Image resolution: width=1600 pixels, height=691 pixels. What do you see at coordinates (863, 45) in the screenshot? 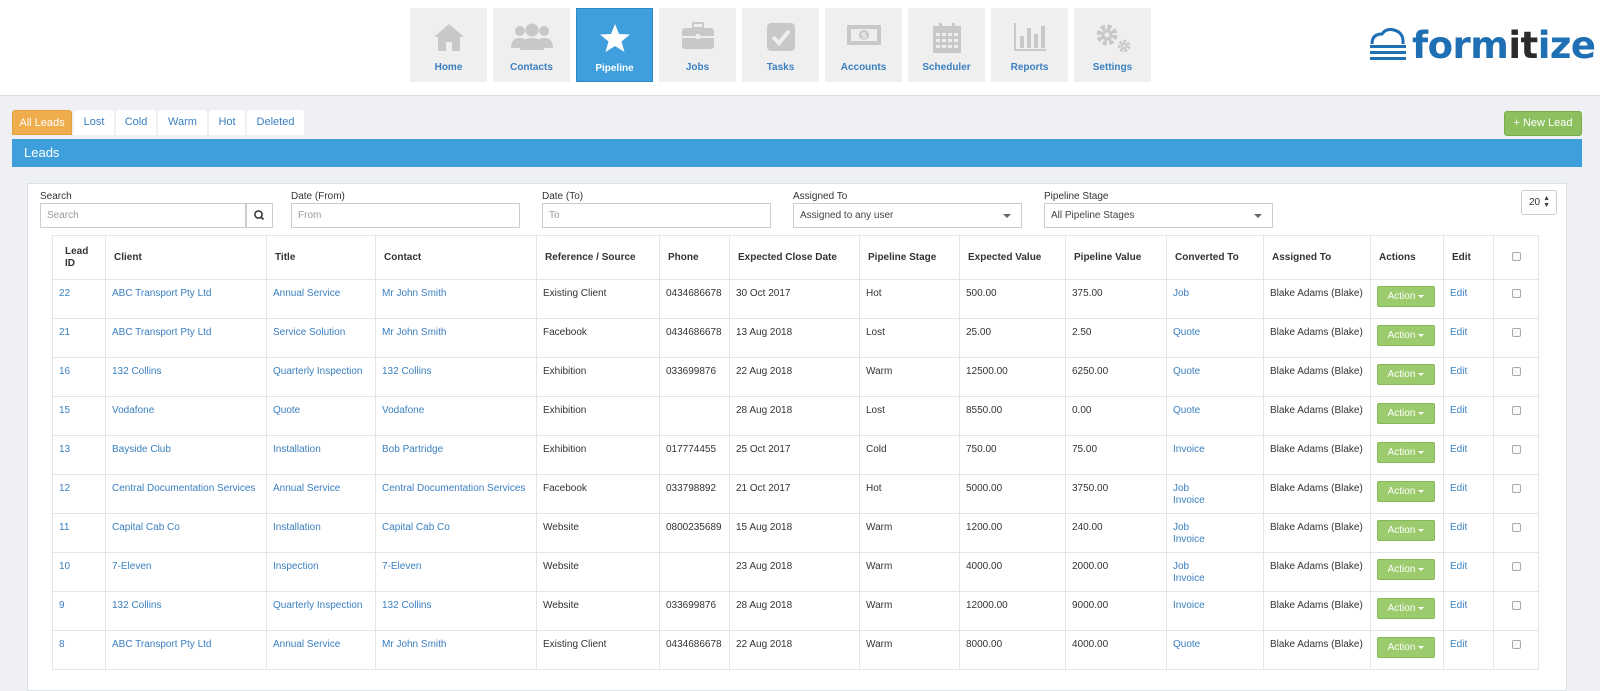
I see `nav-accounts: $ Accounts` at bounding box center [863, 45].